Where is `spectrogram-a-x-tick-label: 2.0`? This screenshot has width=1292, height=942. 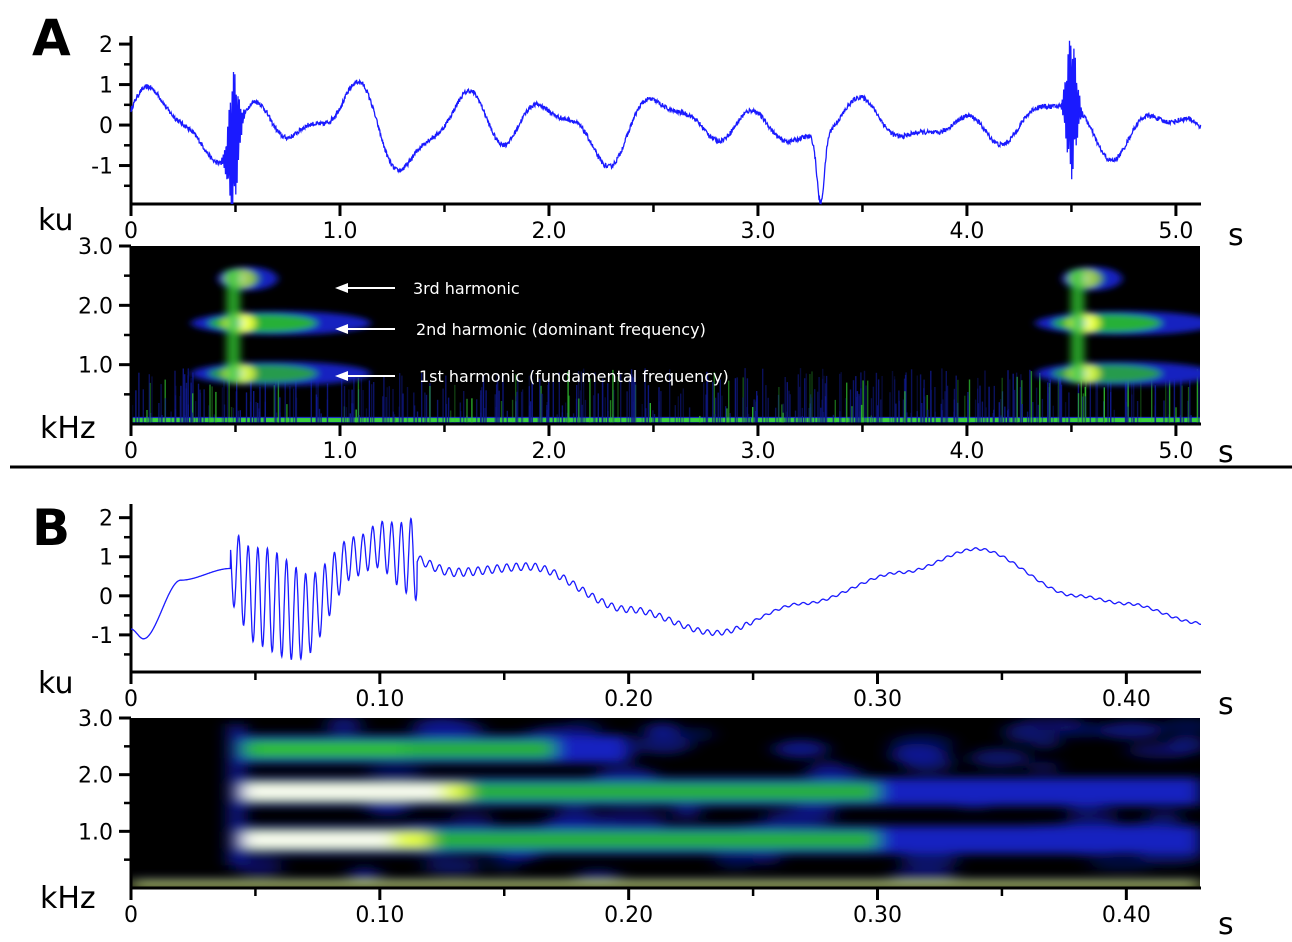
spectrogram-a-x-tick-label: 2.0 is located at coordinates (548, 451).